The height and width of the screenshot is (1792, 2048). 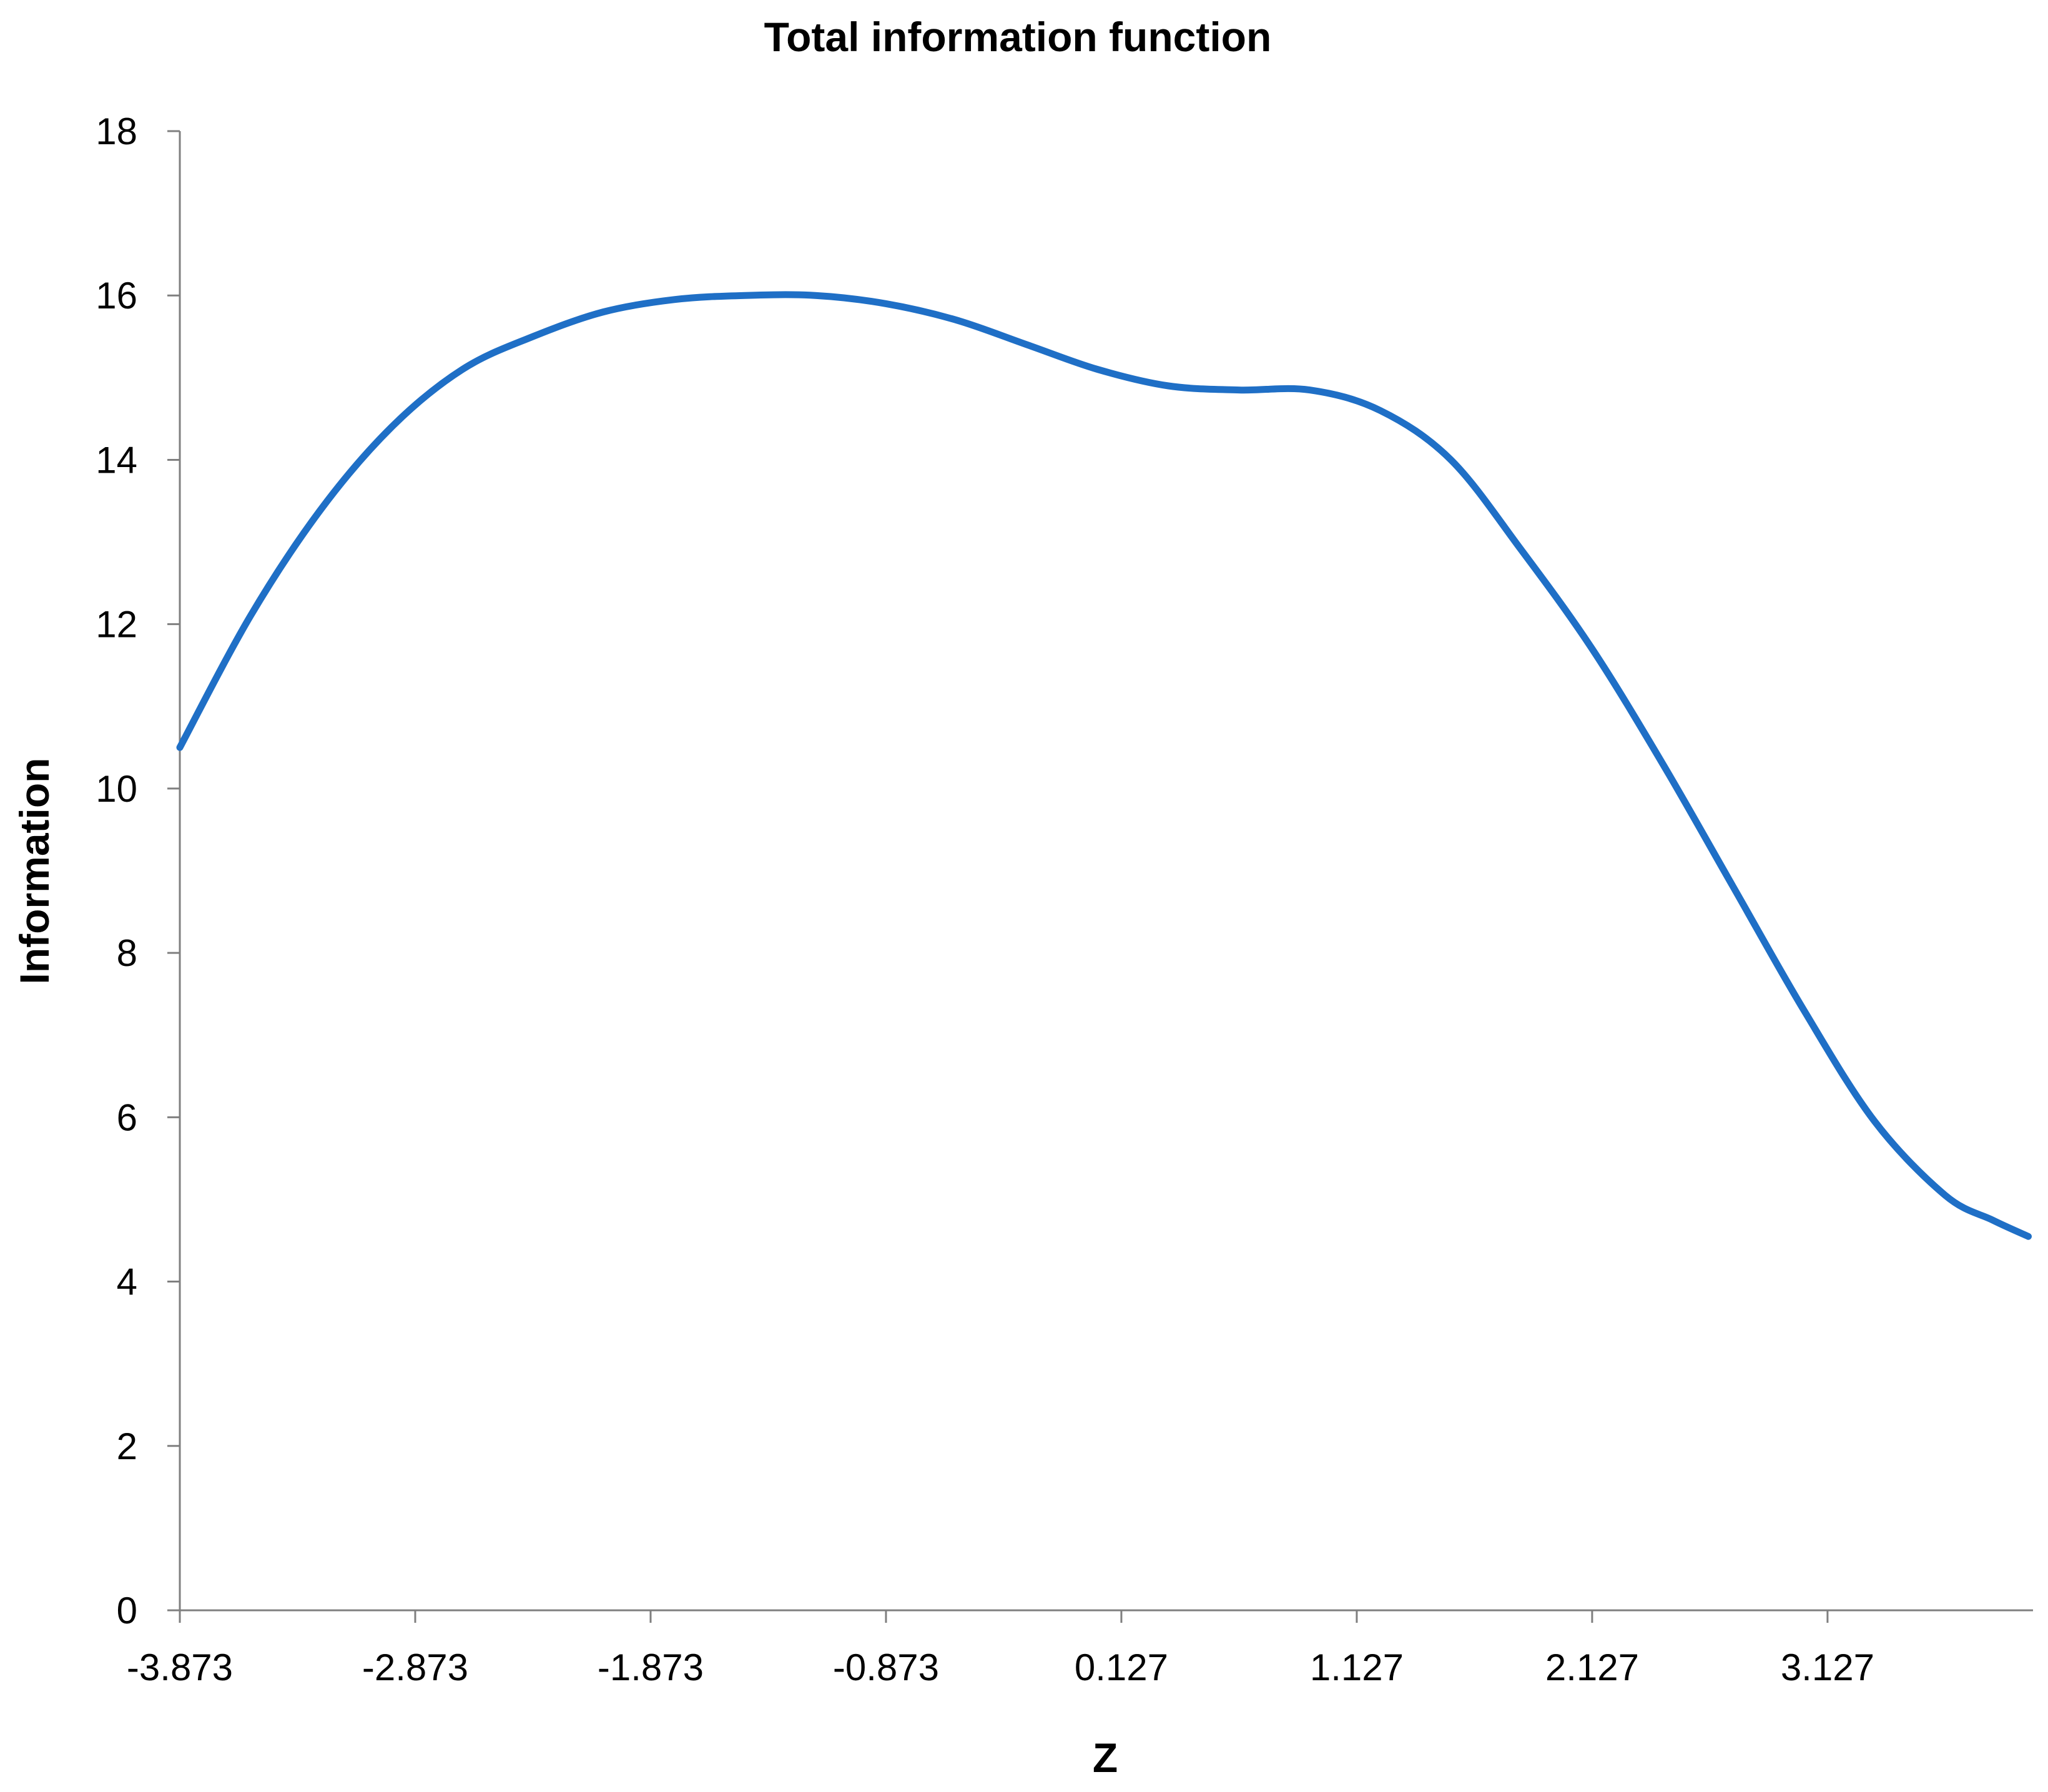 What do you see at coordinates (116, 131) in the screenshot?
I see `y-tick-label: 18` at bounding box center [116, 131].